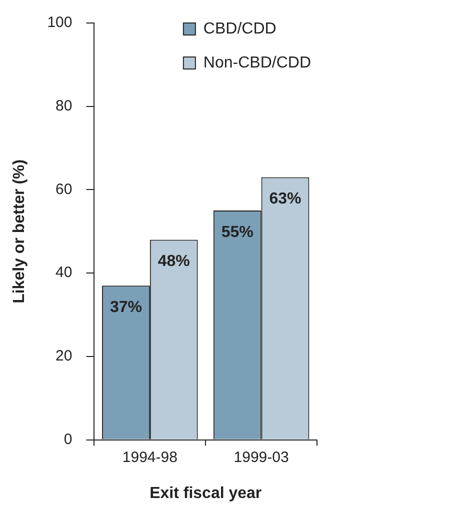  What do you see at coordinates (59, 23) in the screenshot?
I see `y-tick-label: 100` at bounding box center [59, 23].